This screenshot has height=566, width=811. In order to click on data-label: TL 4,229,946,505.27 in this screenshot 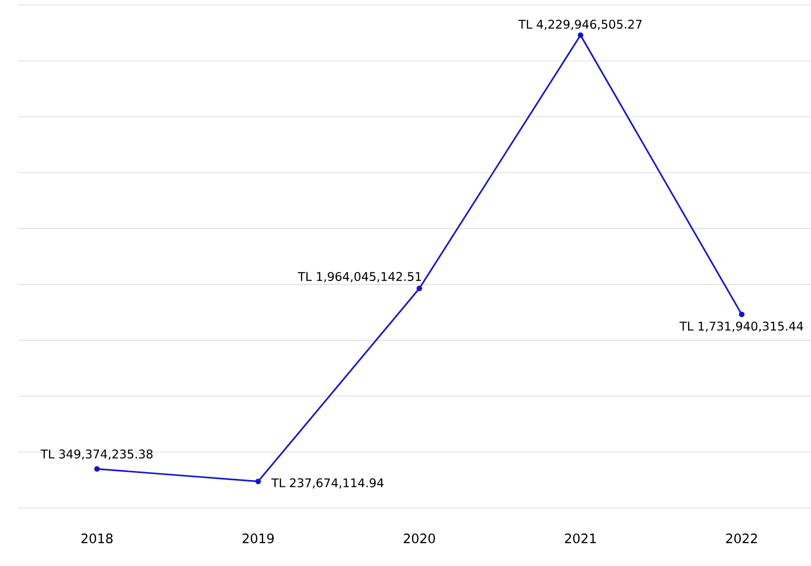, I will do `click(580, 25)`.